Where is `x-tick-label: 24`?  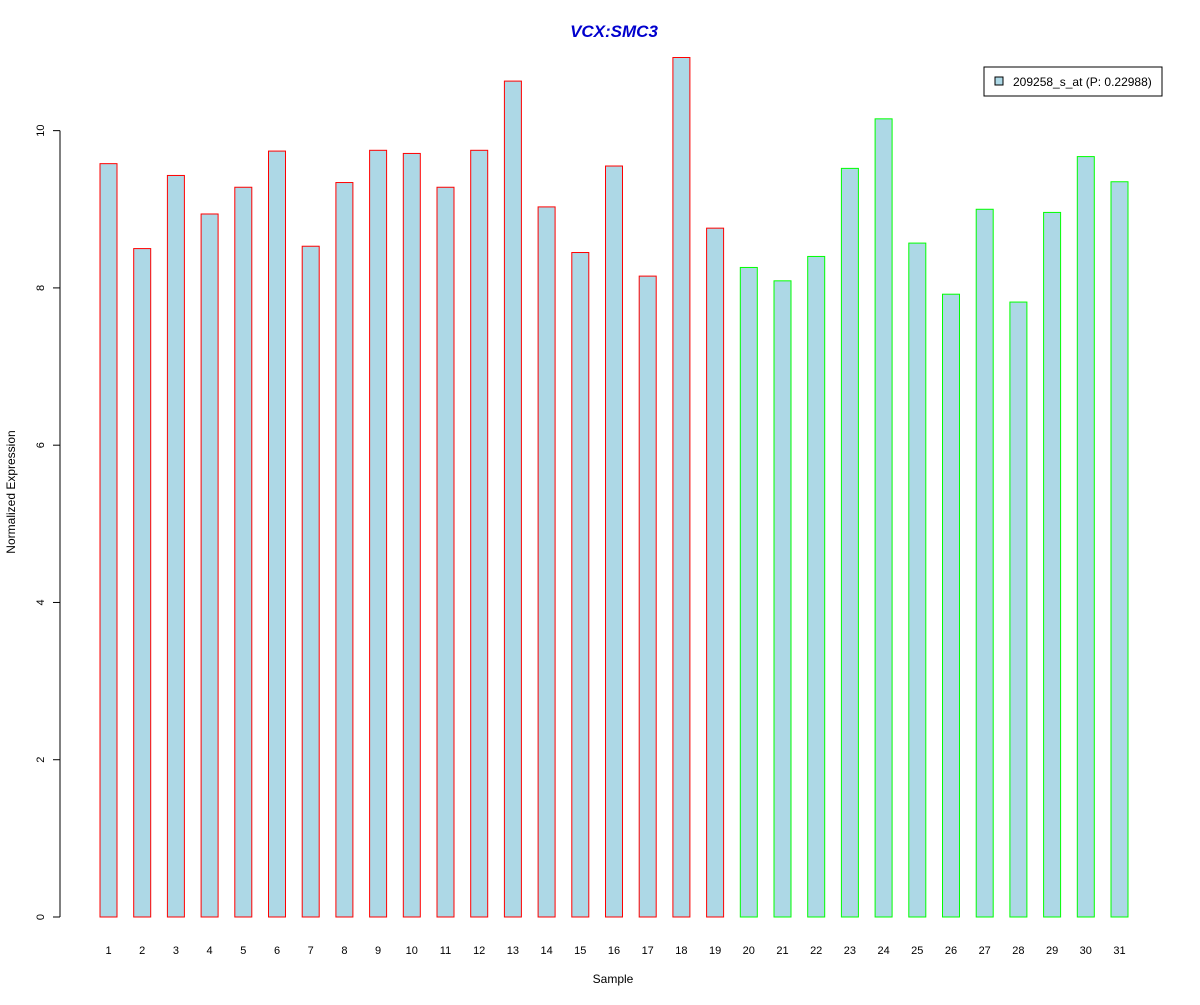 x-tick-label: 24 is located at coordinates (883, 951).